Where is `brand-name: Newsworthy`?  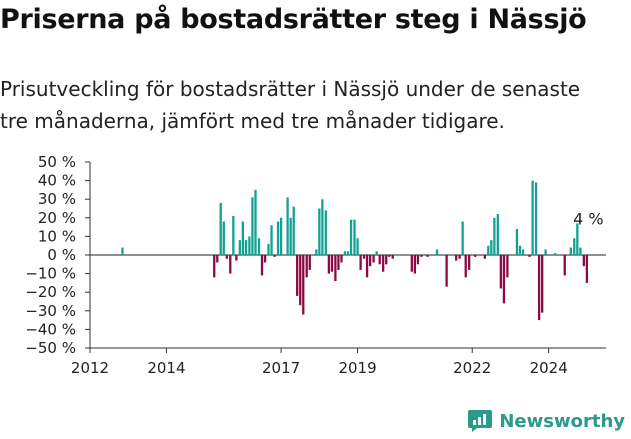 brand-name: Newsworthy is located at coordinates (562, 421).